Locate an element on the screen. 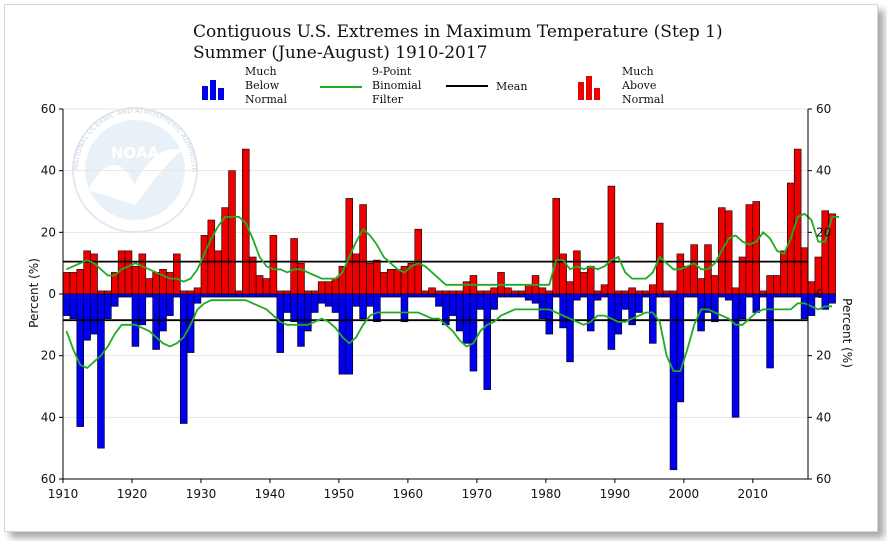  right-tick-label: 0 is located at coordinates (820, 294).